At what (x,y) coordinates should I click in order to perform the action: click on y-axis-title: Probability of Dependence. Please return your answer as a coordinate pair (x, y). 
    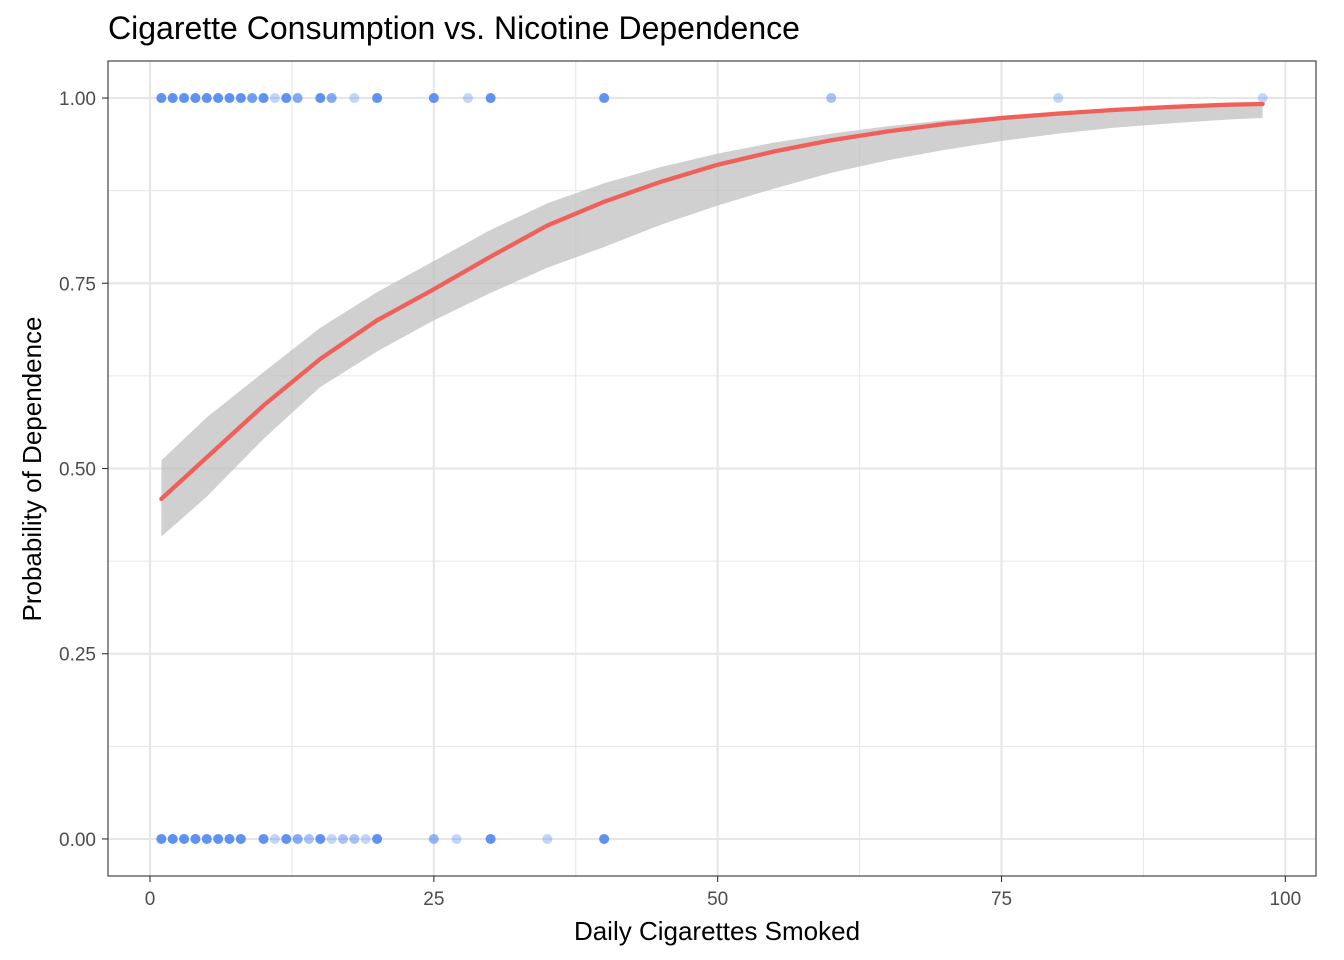
    Looking at the image, I should click on (32, 469).